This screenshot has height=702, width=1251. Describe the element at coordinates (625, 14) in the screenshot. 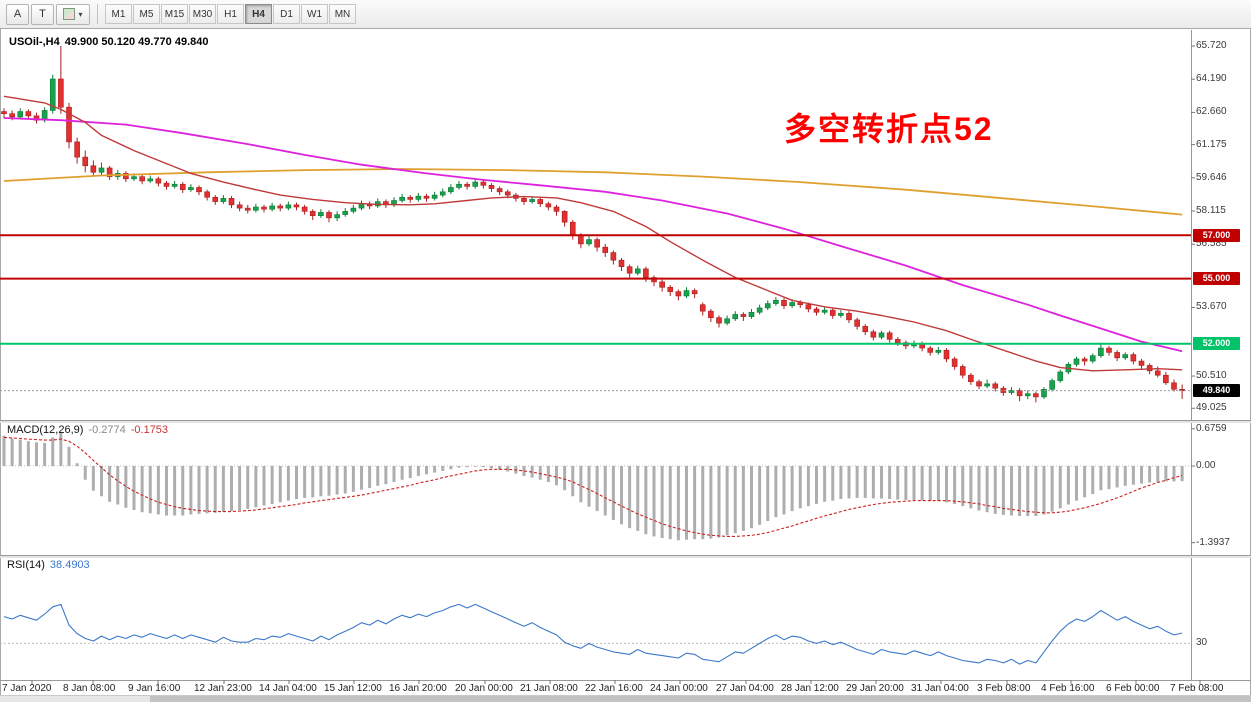

I see `toolbar: A T ▾ M1 M5 M15 M30 H1 H4 D1 W1 MN` at that location.